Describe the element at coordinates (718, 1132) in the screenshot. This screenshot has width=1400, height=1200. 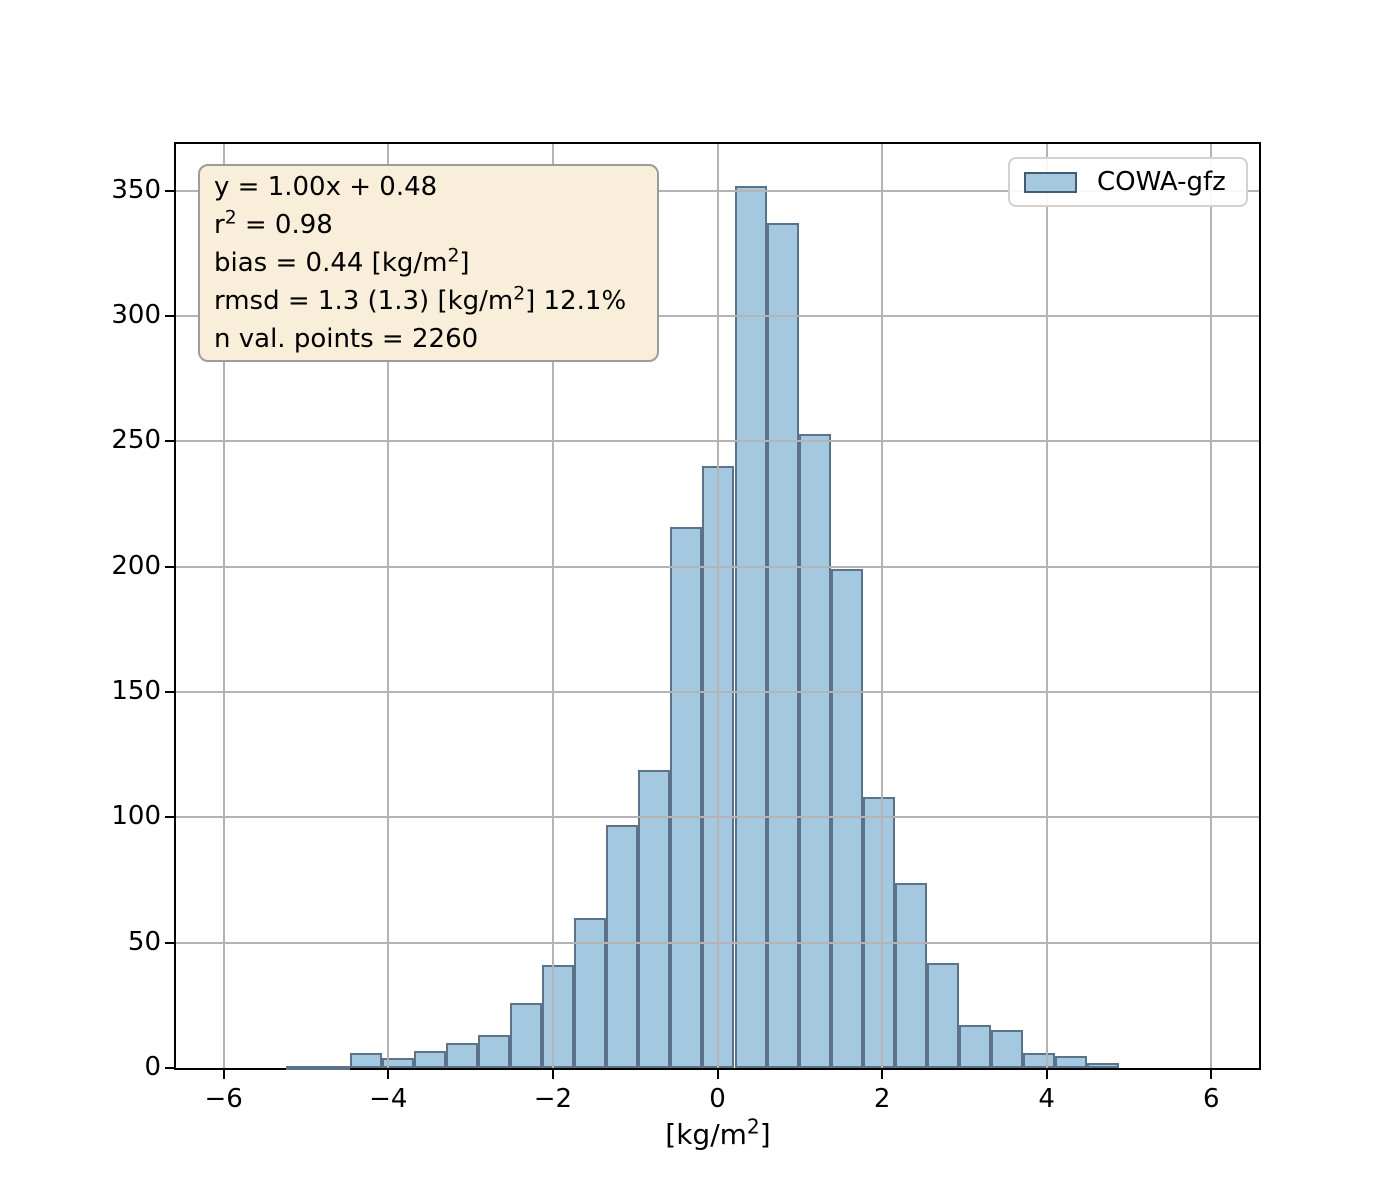
I see `x-axis-label: [kg/m2]` at that location.